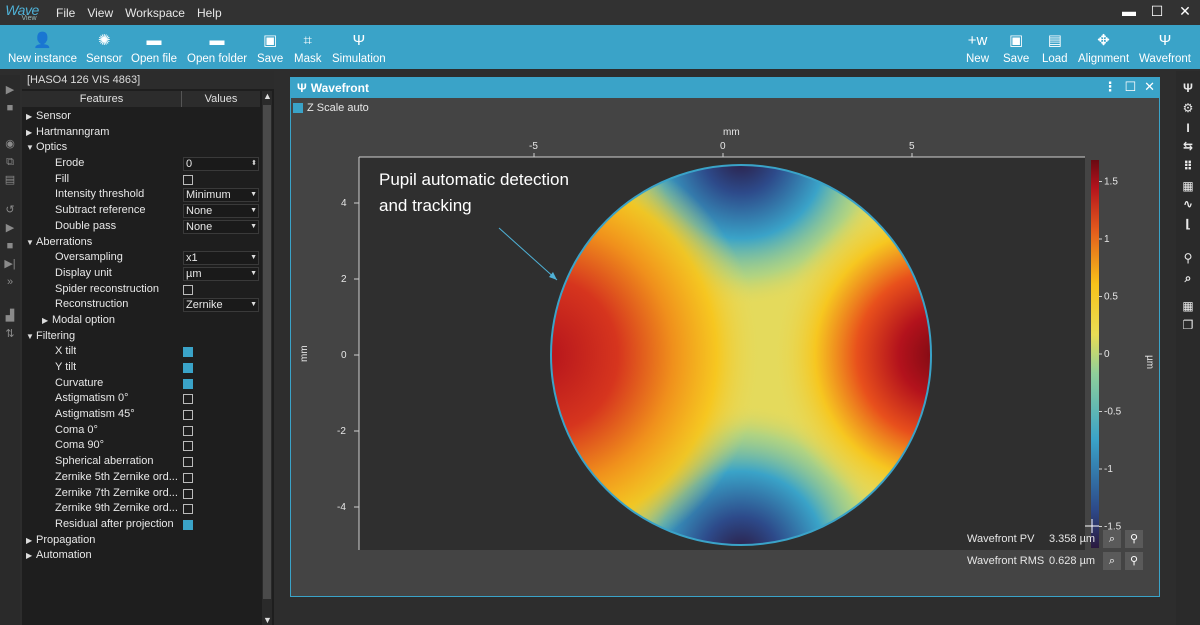 This screenshot has width=1200, height=625. I want to click on stop-icon: ■, so click(10, 108).